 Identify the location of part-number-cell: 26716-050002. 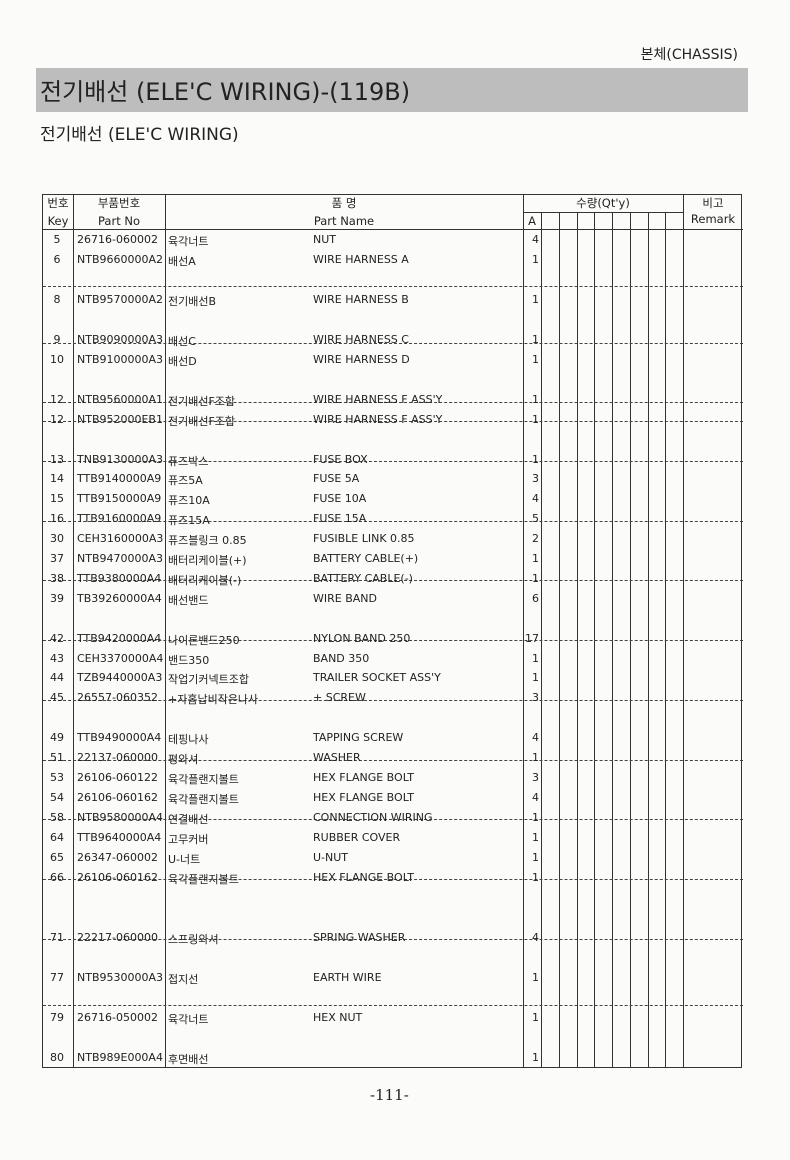
(117, 1017).